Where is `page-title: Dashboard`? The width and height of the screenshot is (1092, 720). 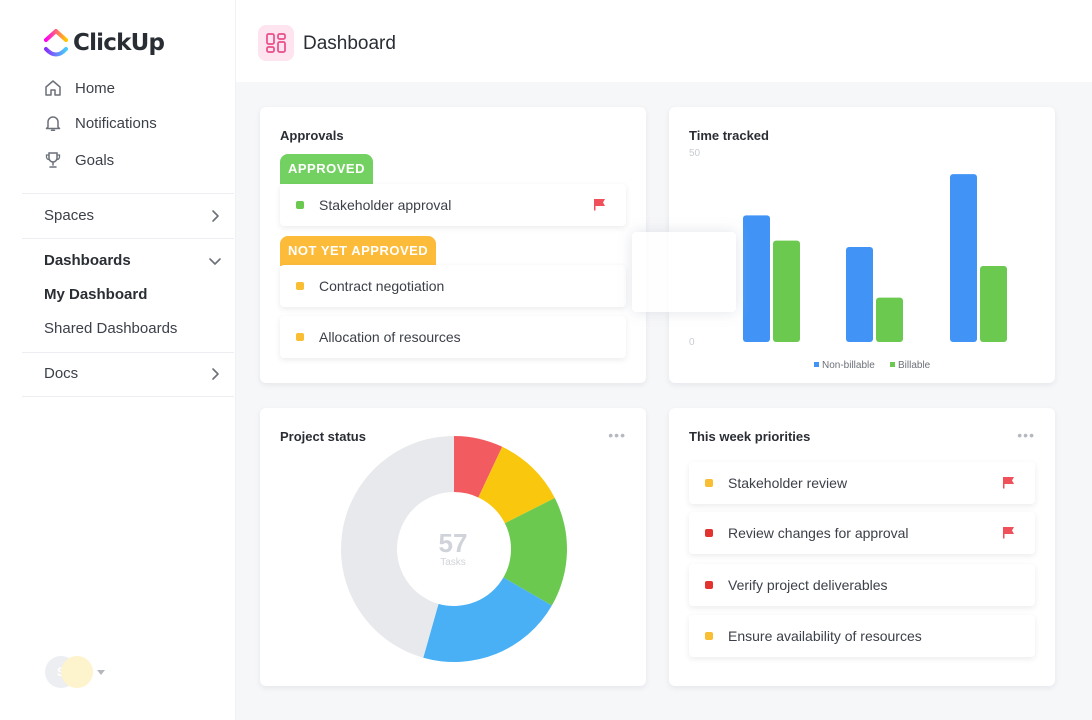 page-title: Dashboard is located at coordinates (349, 43).